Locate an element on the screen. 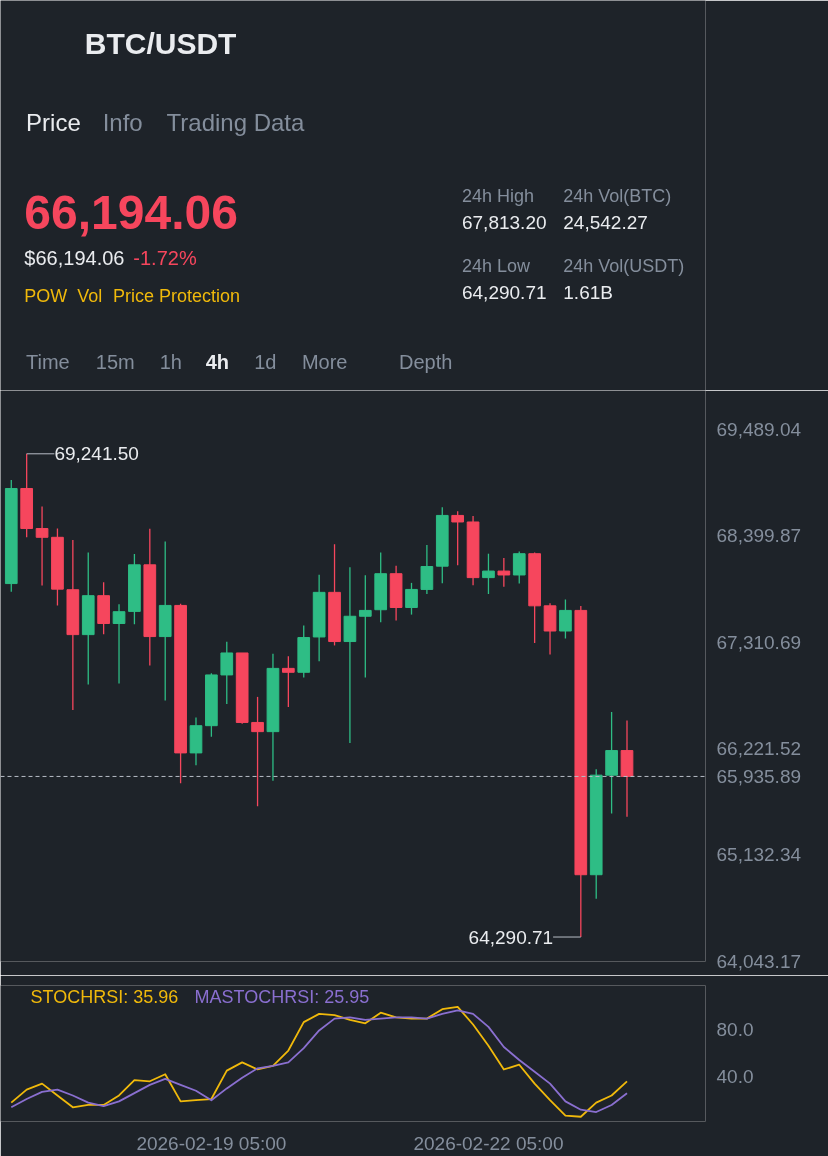 The height and width of the screenshot is (1156, 828). y-tick-label: 67,310.69 is located at coordinates (759, 642).